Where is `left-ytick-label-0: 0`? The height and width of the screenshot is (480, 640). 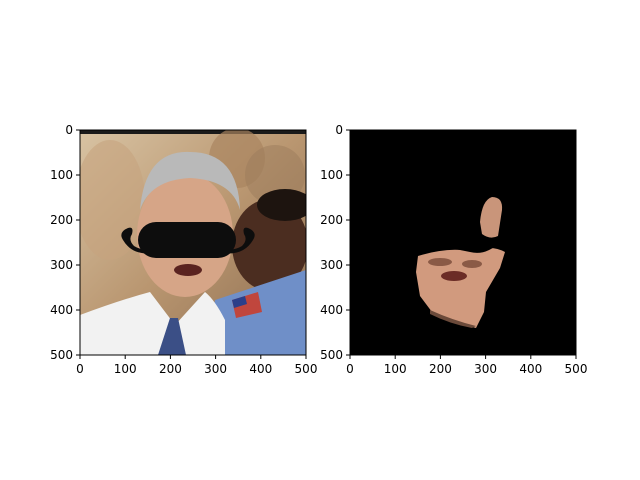 left-ytick-label-0: 0 is located at coordinates (69, 130).